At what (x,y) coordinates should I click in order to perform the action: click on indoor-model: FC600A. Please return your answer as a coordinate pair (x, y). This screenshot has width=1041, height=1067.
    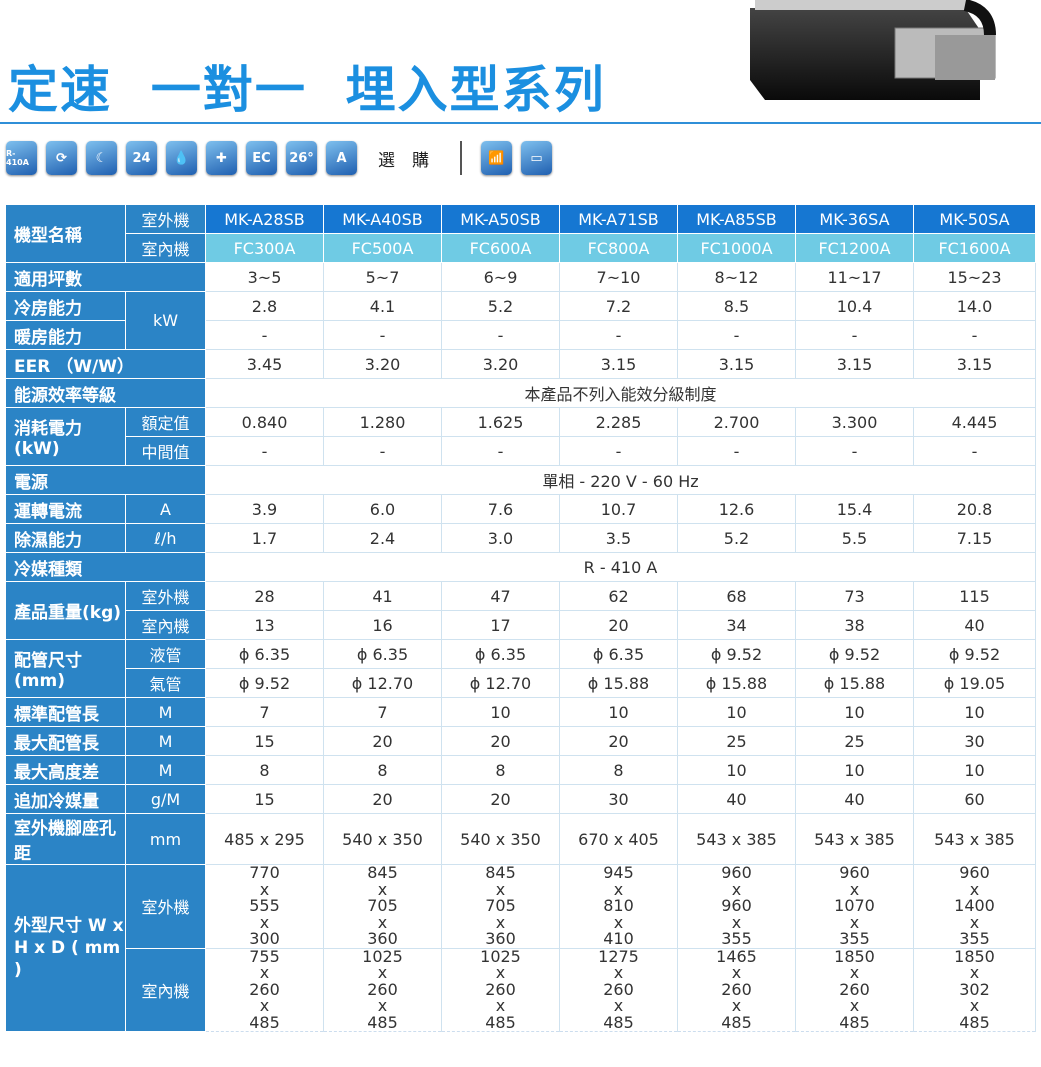
    Looking at the image, I should click on (500, 248).